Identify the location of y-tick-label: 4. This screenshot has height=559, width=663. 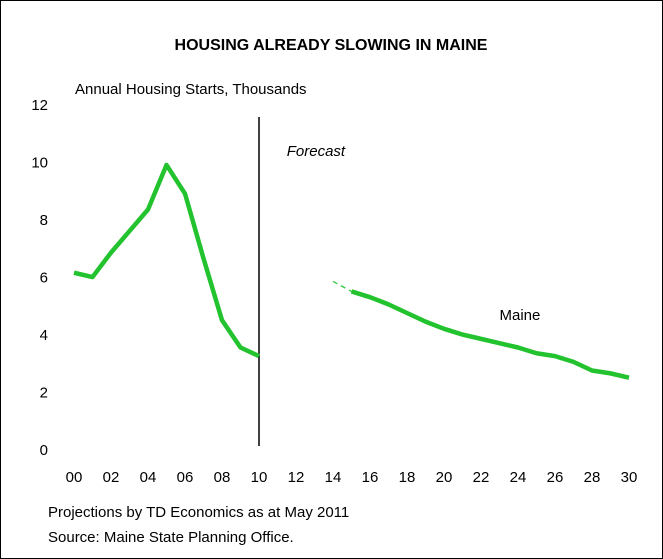
(44, 335).